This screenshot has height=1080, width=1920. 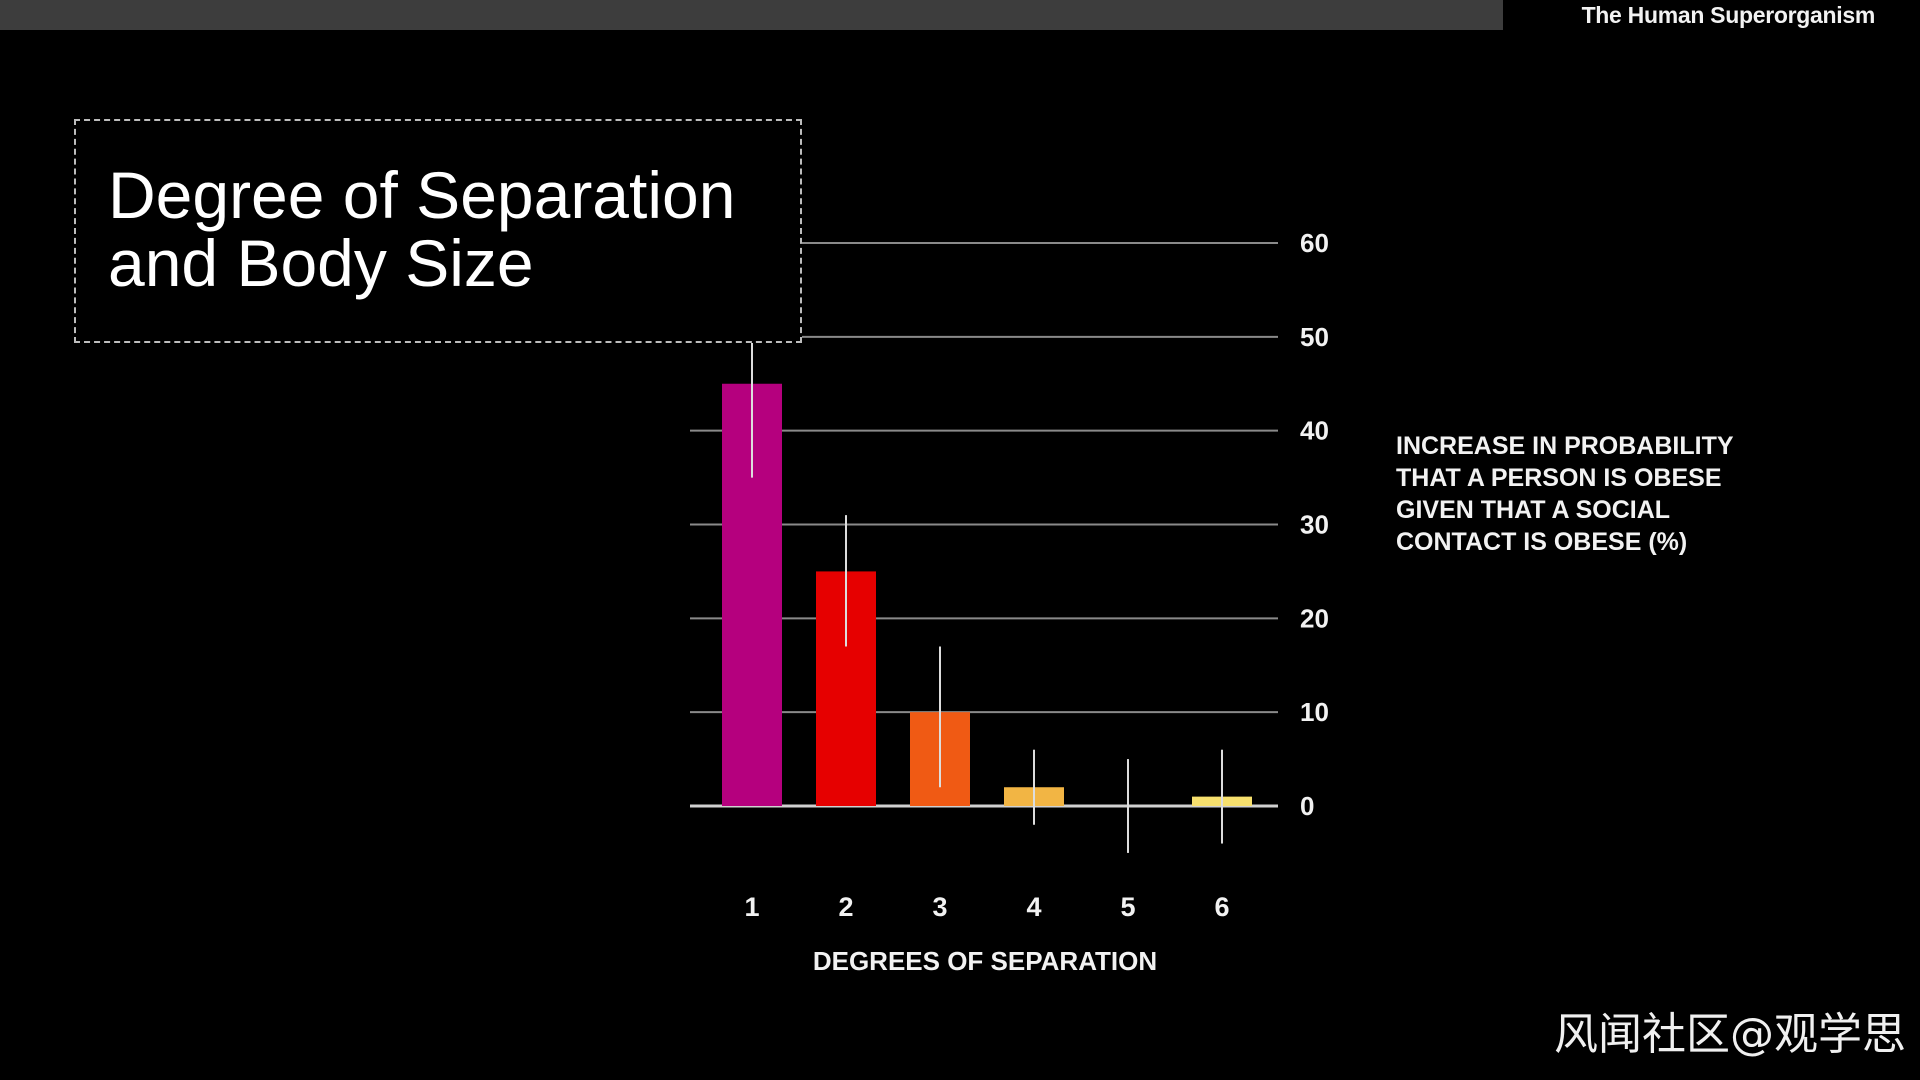 I want to click on chart-title: Degree of Separation and Body Size, so click(x=422, y=229).